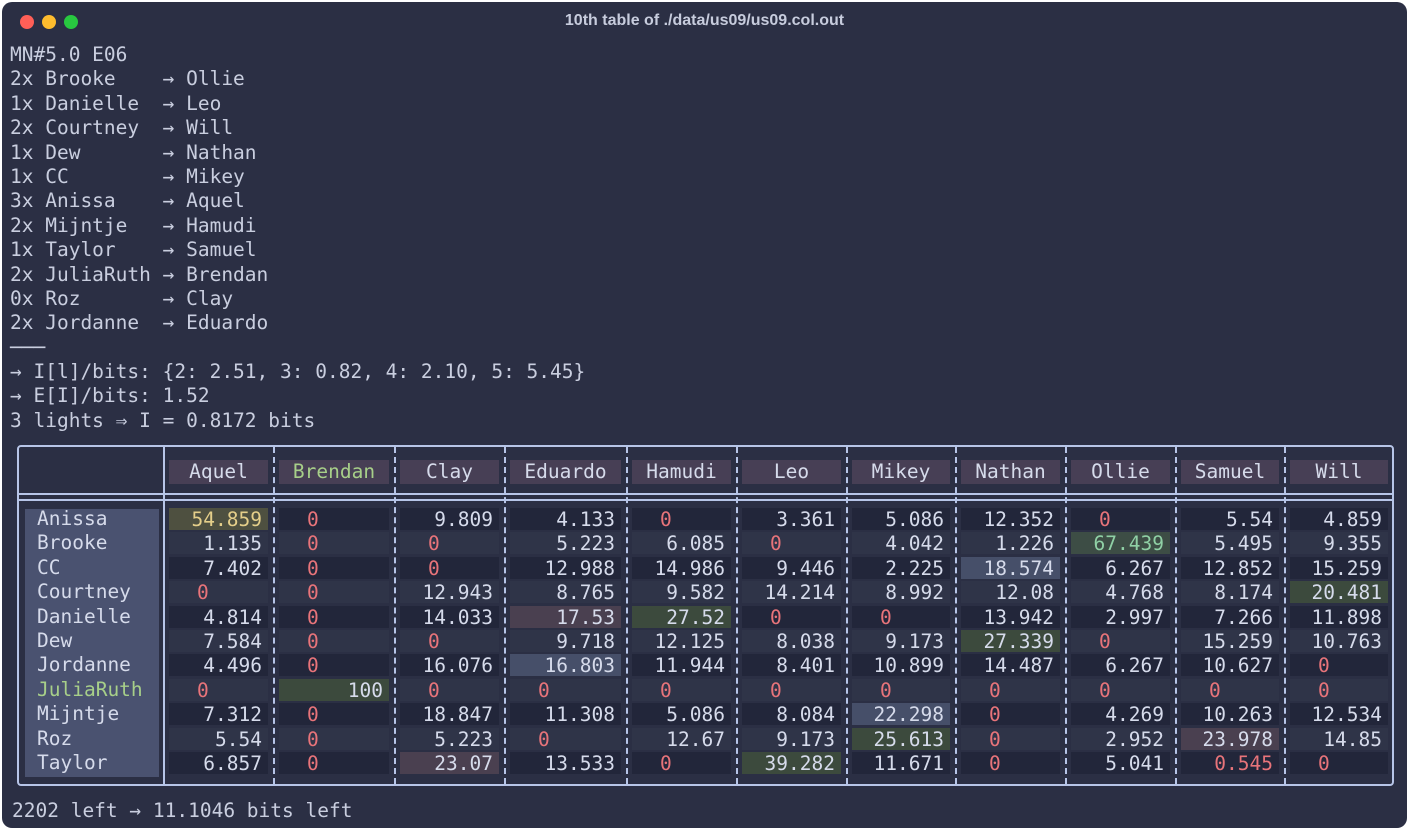 The height and width of the screenshot is (830, 1409). What do you see at coordinates (163, 420) in the screenshot?
I see `log-line: 3 lights ⇒ I = 0.8172 bits` at bounding box center [163, 420].